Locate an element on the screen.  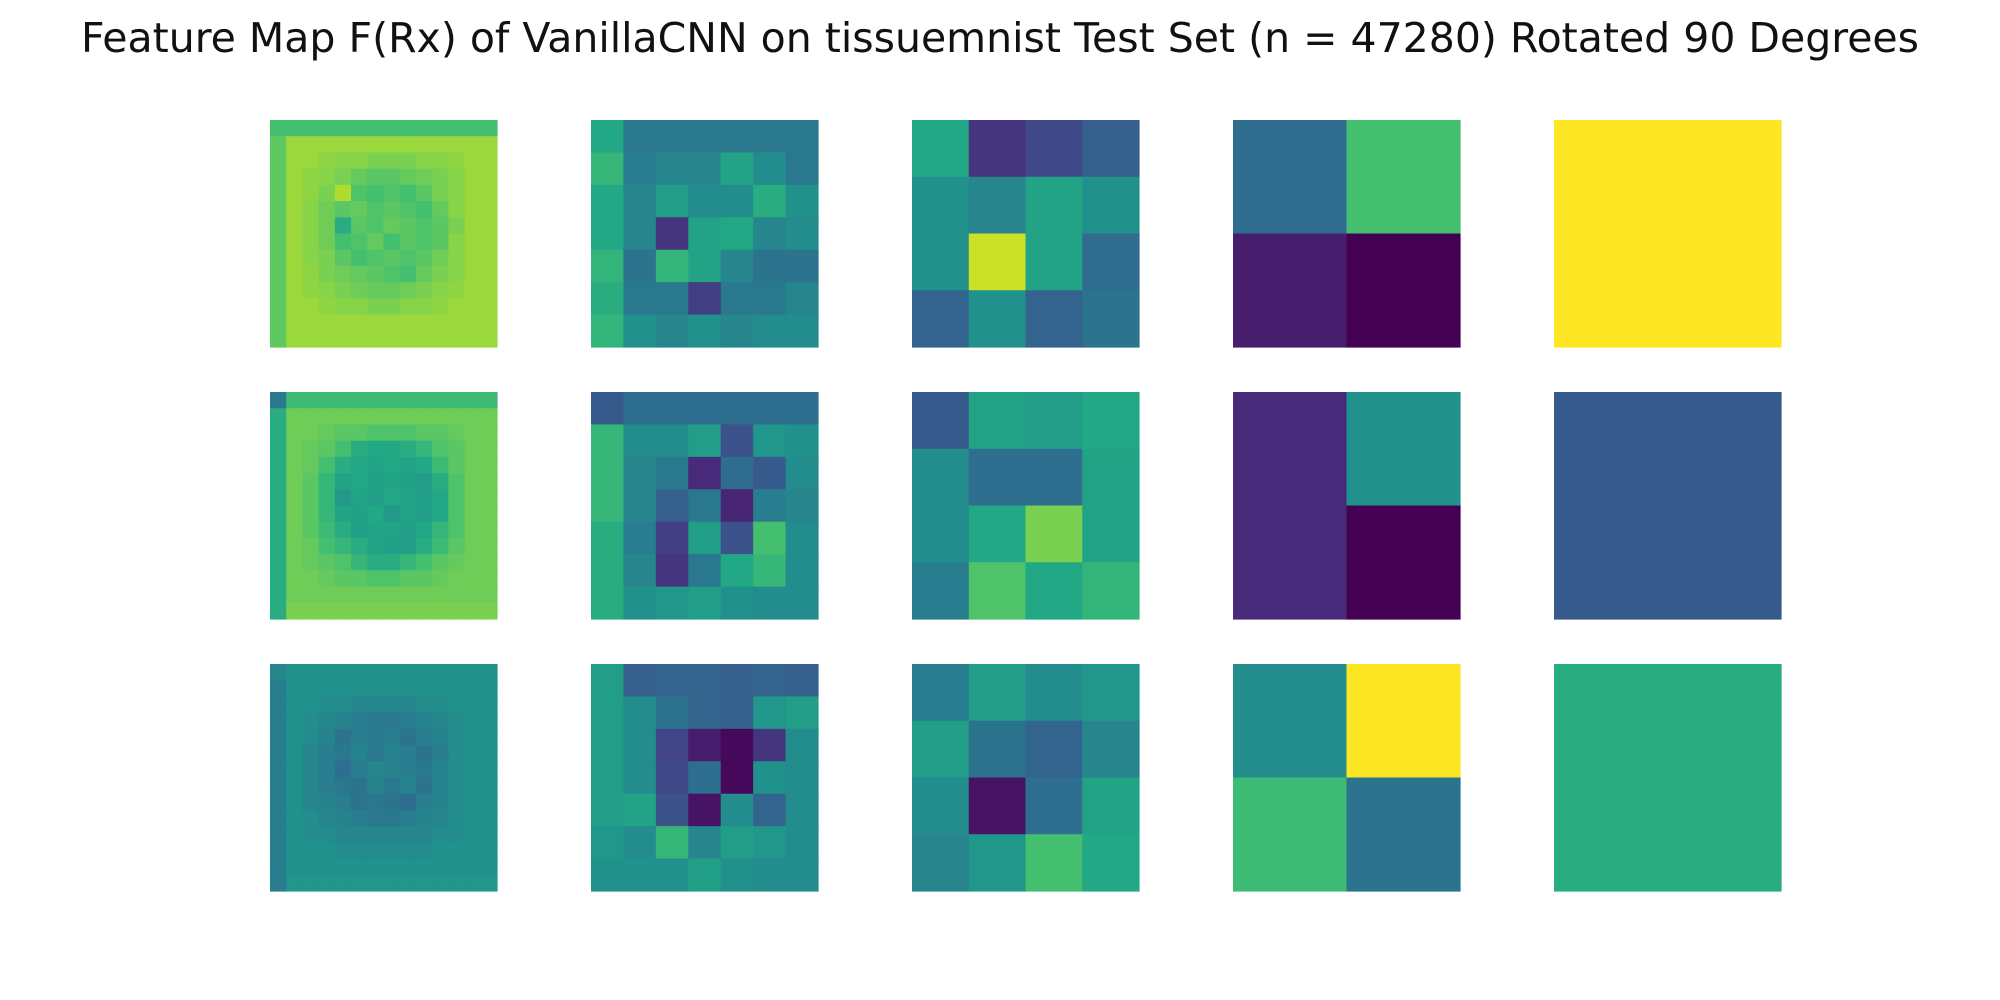
feature-map-r3-c2 is located at coordinates (705, 778).